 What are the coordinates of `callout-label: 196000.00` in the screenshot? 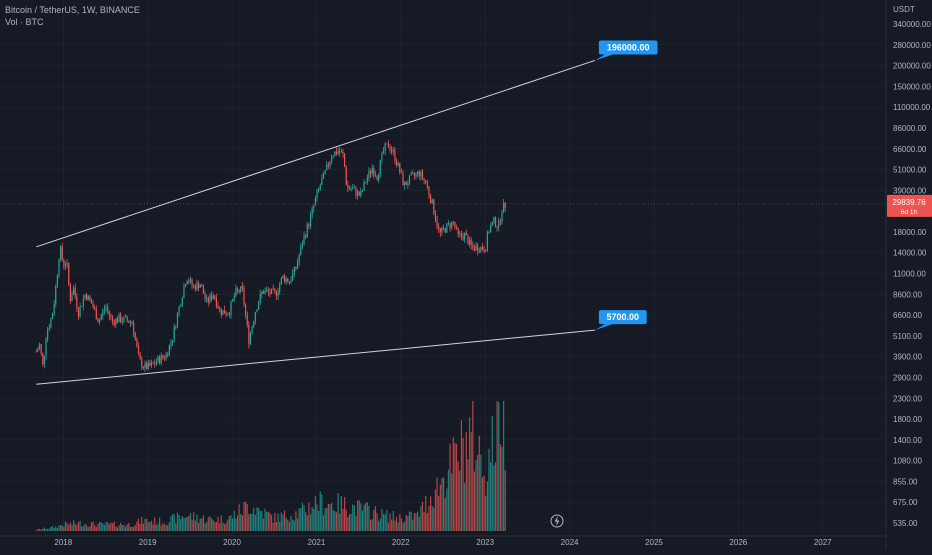 It's located at (628, 47).